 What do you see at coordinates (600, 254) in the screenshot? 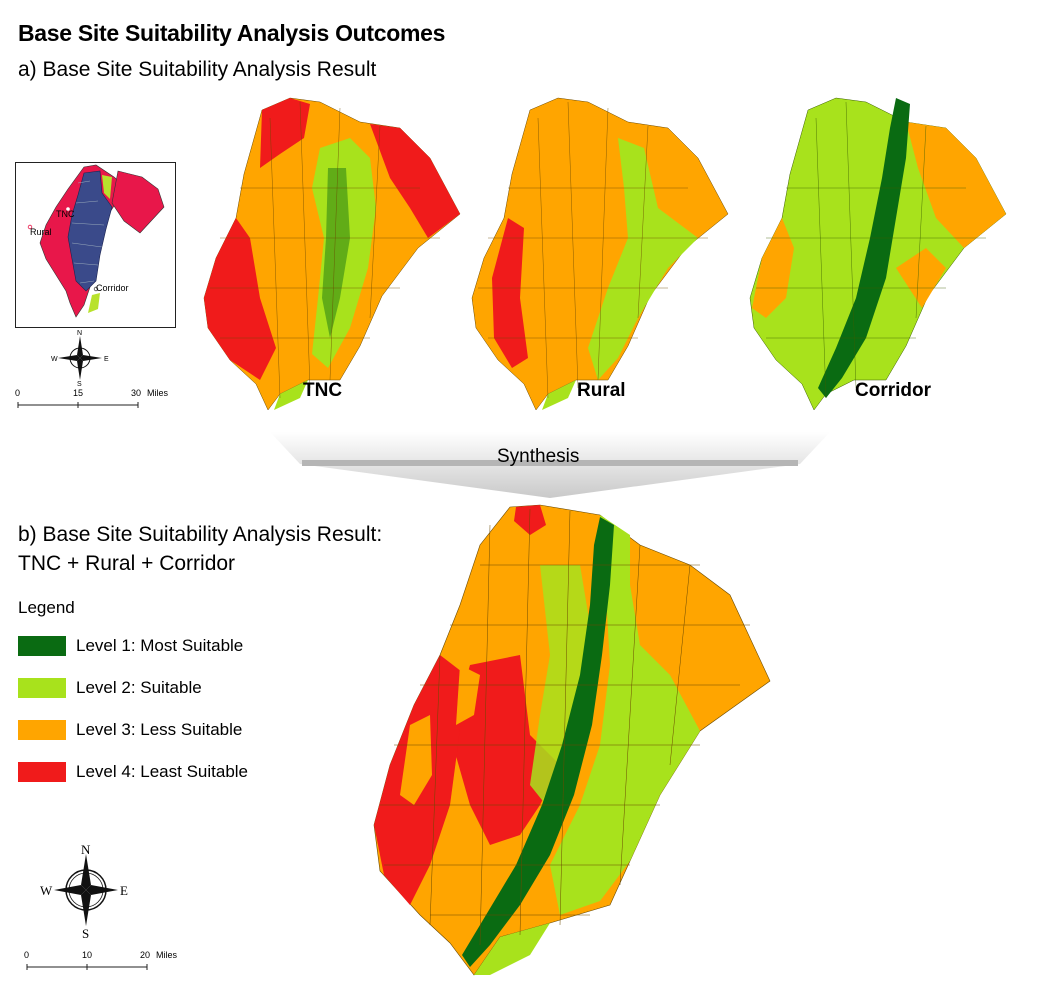
I see `map-rural` at bounding box center [600, 254].